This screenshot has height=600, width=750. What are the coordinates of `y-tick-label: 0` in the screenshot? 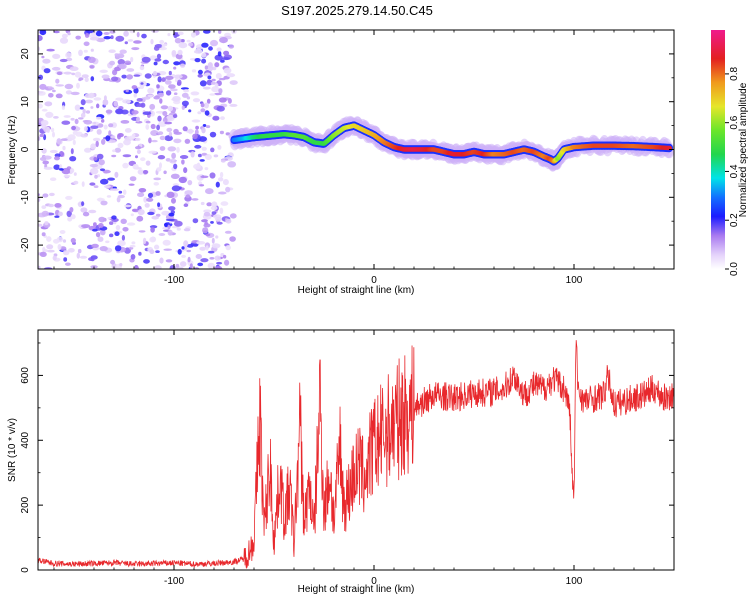 It's located at (25, 570).